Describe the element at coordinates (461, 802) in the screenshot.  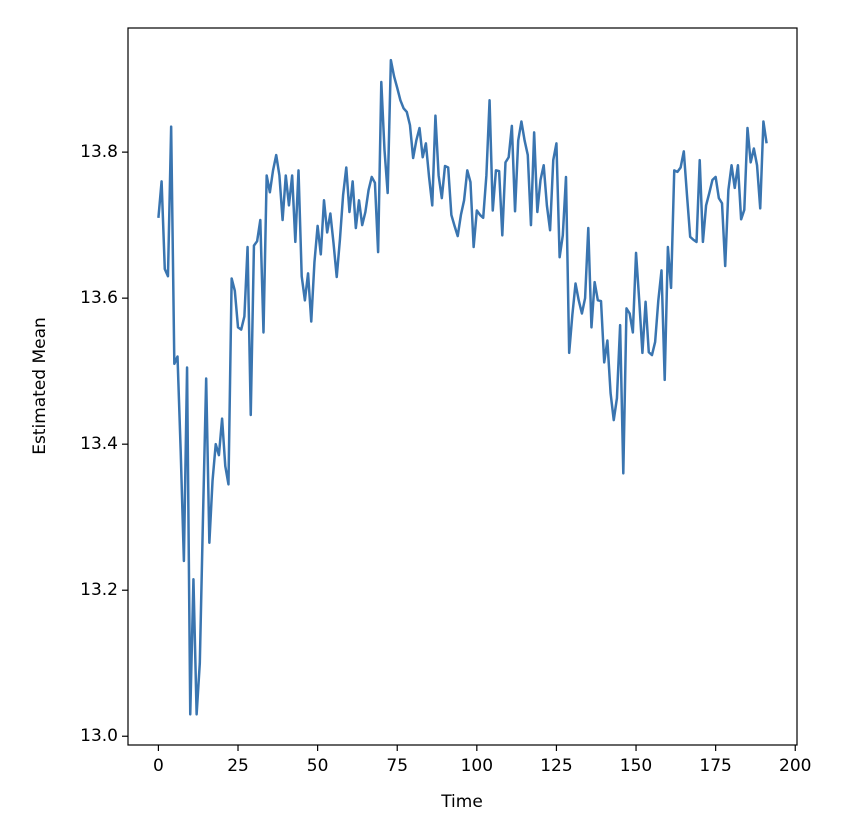
I see `x-axis-label: Time` at that location.